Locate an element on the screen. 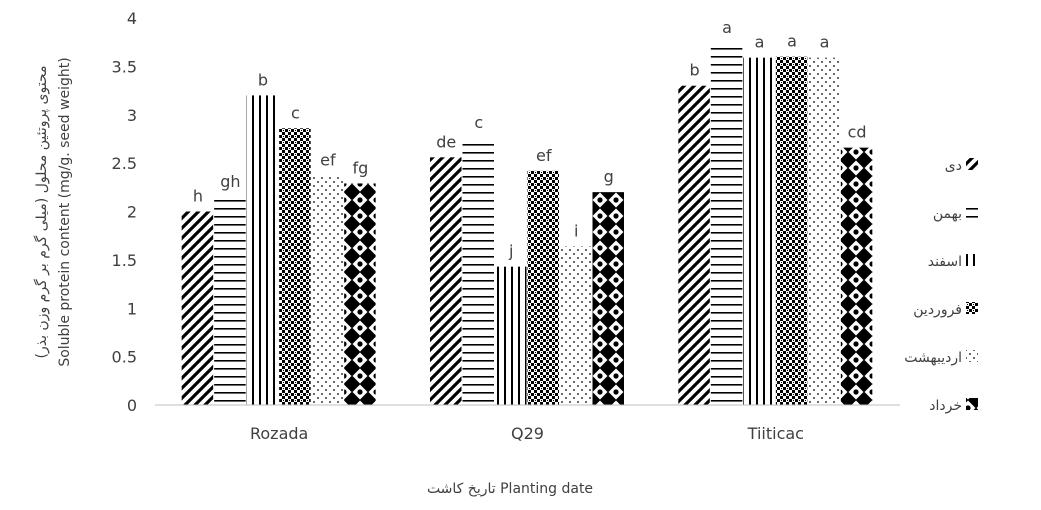 The height and width of the screenshot is (510, 1041). significance-letter: i is located at coordinates (576, 230).